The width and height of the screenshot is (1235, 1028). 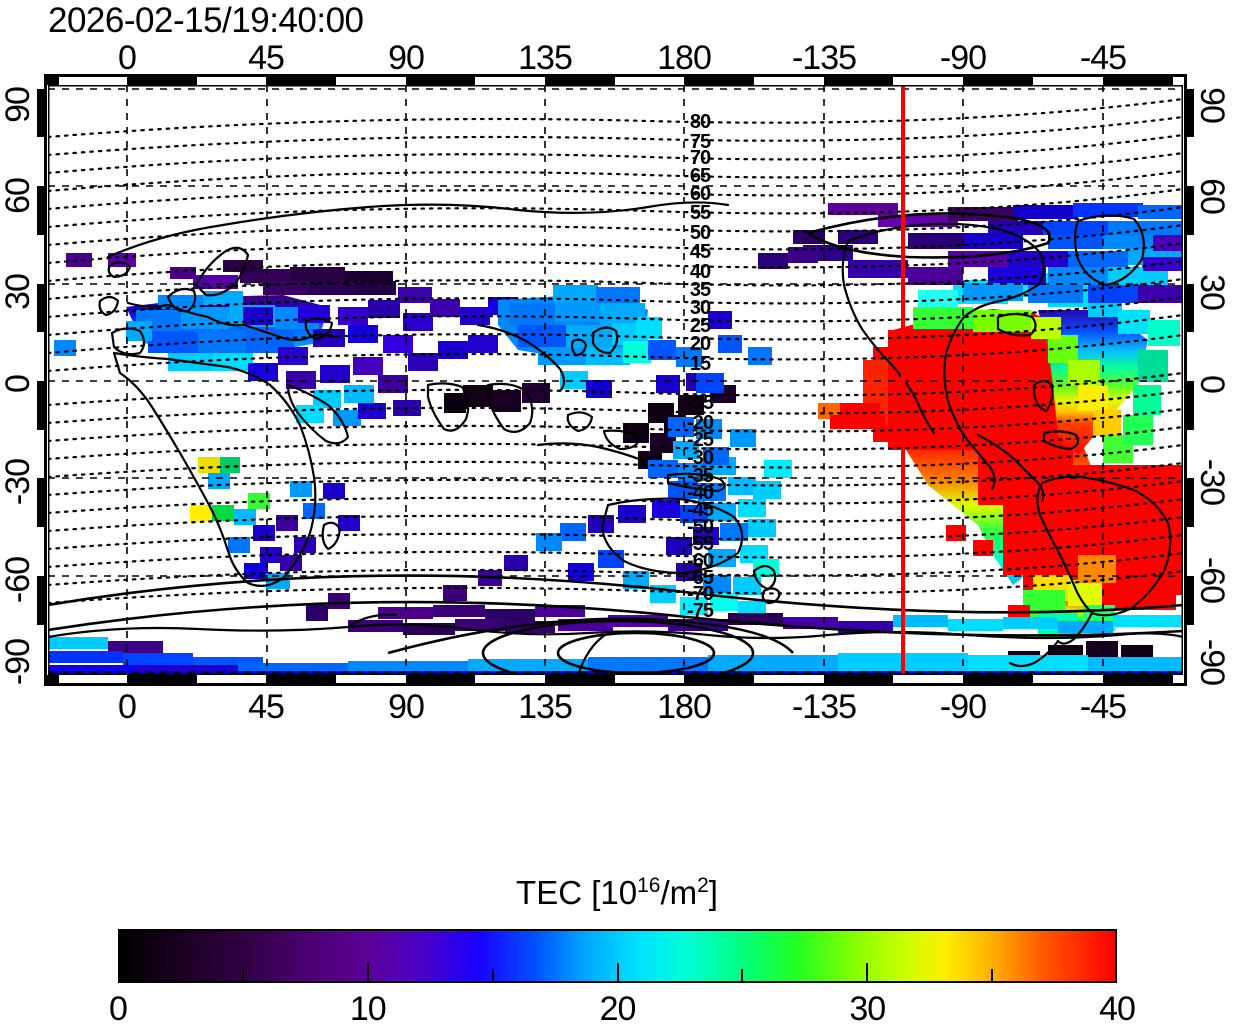 What do you see at coordinates (700, 194) in the screenshot?
I see `maglat-label-4: 60` at bounding box center [700, 194].